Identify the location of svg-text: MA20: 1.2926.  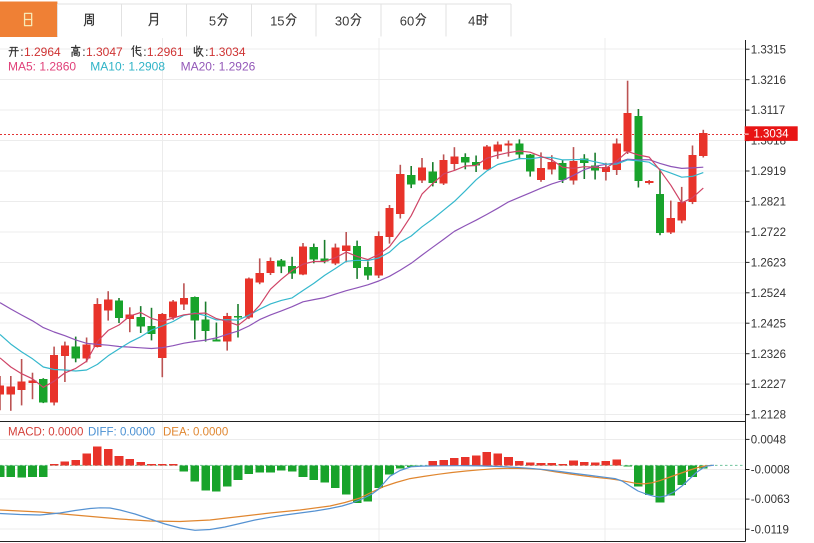
(218, 66).